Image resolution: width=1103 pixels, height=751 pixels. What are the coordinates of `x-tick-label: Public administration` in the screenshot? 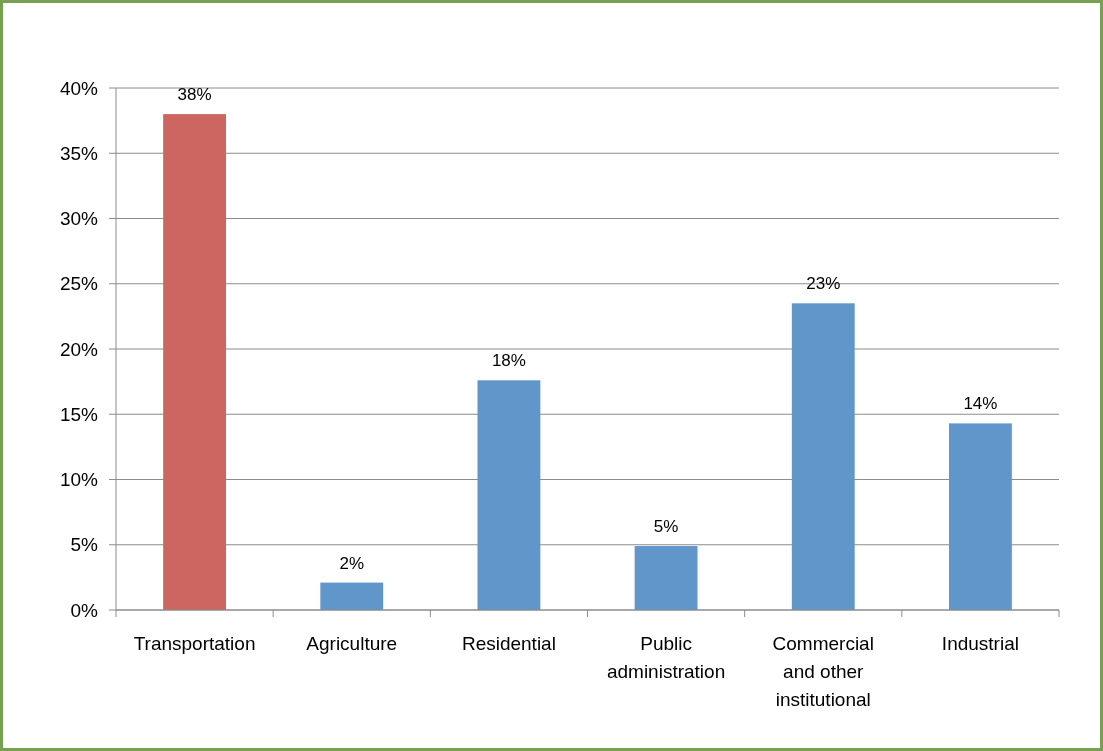 It's located at (666, 657).